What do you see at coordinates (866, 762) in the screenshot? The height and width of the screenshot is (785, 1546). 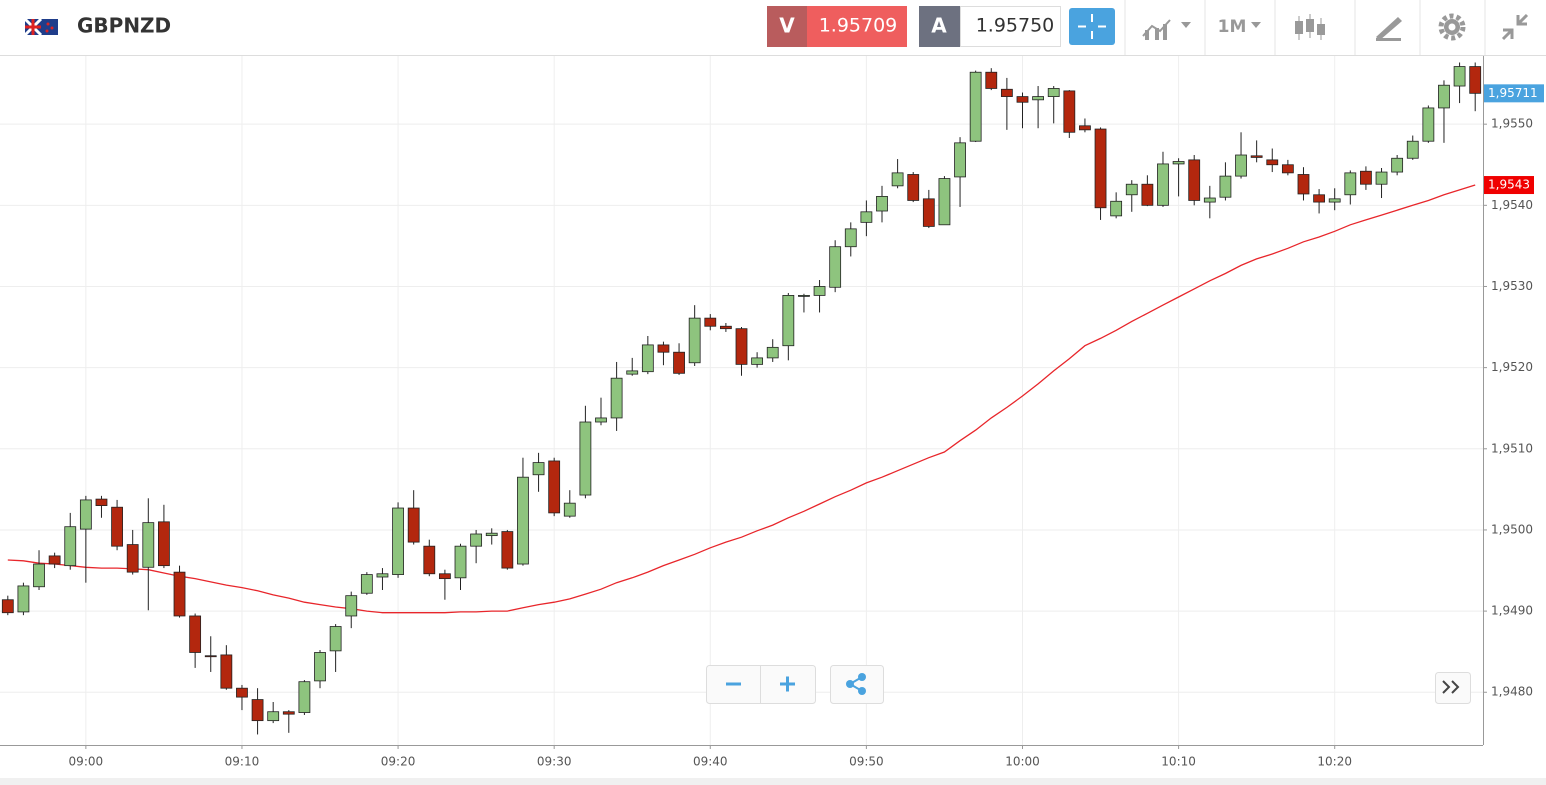 I see `x-tick-label: 09:50` at bounding box center [866, 762].